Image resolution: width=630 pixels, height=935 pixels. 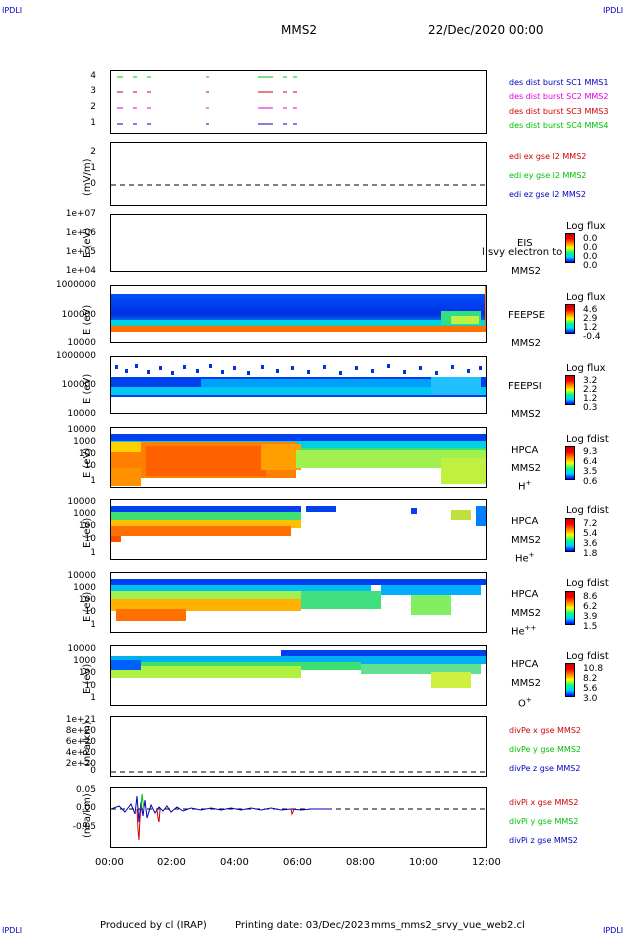 What do you see at coordinates (93, 76) in the screenshot?
I see `burst-ytick-4: 4` at bounding box center [93, 76].